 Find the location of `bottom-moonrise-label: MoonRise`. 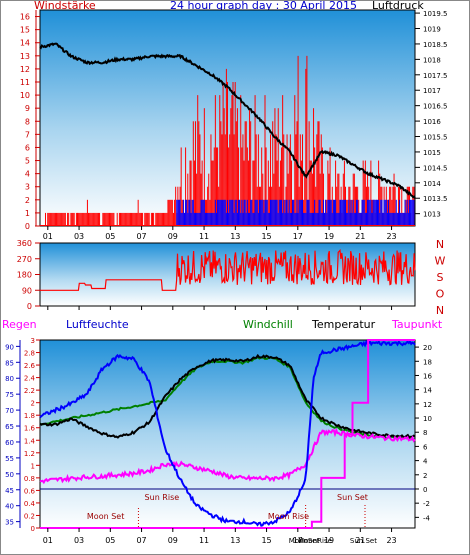

bottom-moonrise-label: MoonRise is located at coordinates (315, 541).